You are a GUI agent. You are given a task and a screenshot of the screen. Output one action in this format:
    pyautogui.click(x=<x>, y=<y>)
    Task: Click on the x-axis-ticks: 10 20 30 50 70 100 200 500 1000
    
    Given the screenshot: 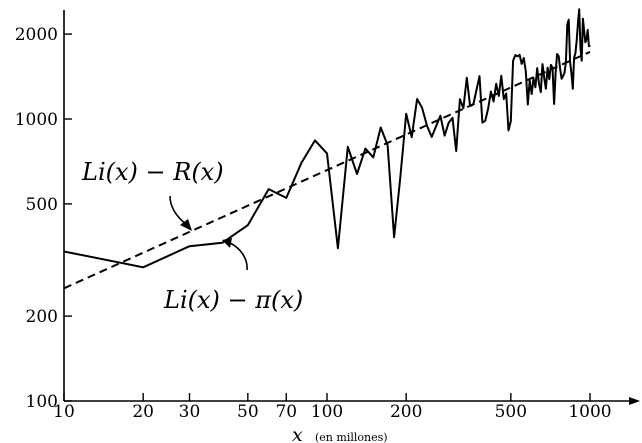 What is the action you would take?
    pyautogui.click(x=332, y=407)
    